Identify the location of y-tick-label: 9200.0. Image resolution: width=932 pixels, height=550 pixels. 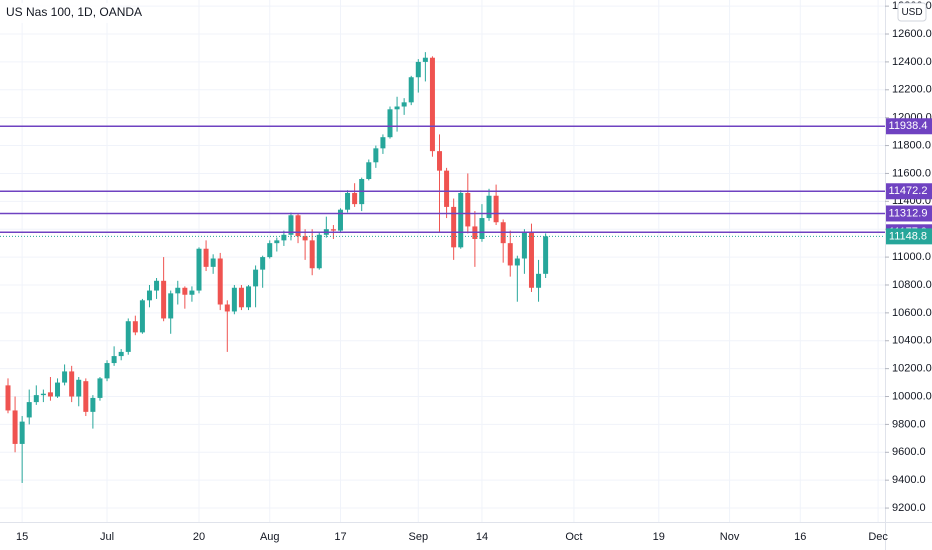
(909, 508).